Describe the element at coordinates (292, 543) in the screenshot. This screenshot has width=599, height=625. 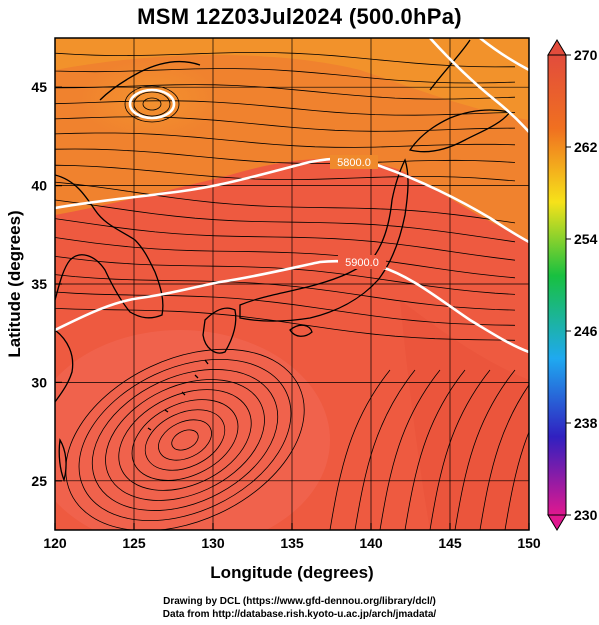
I see `x-tick-label: 135` at that location.